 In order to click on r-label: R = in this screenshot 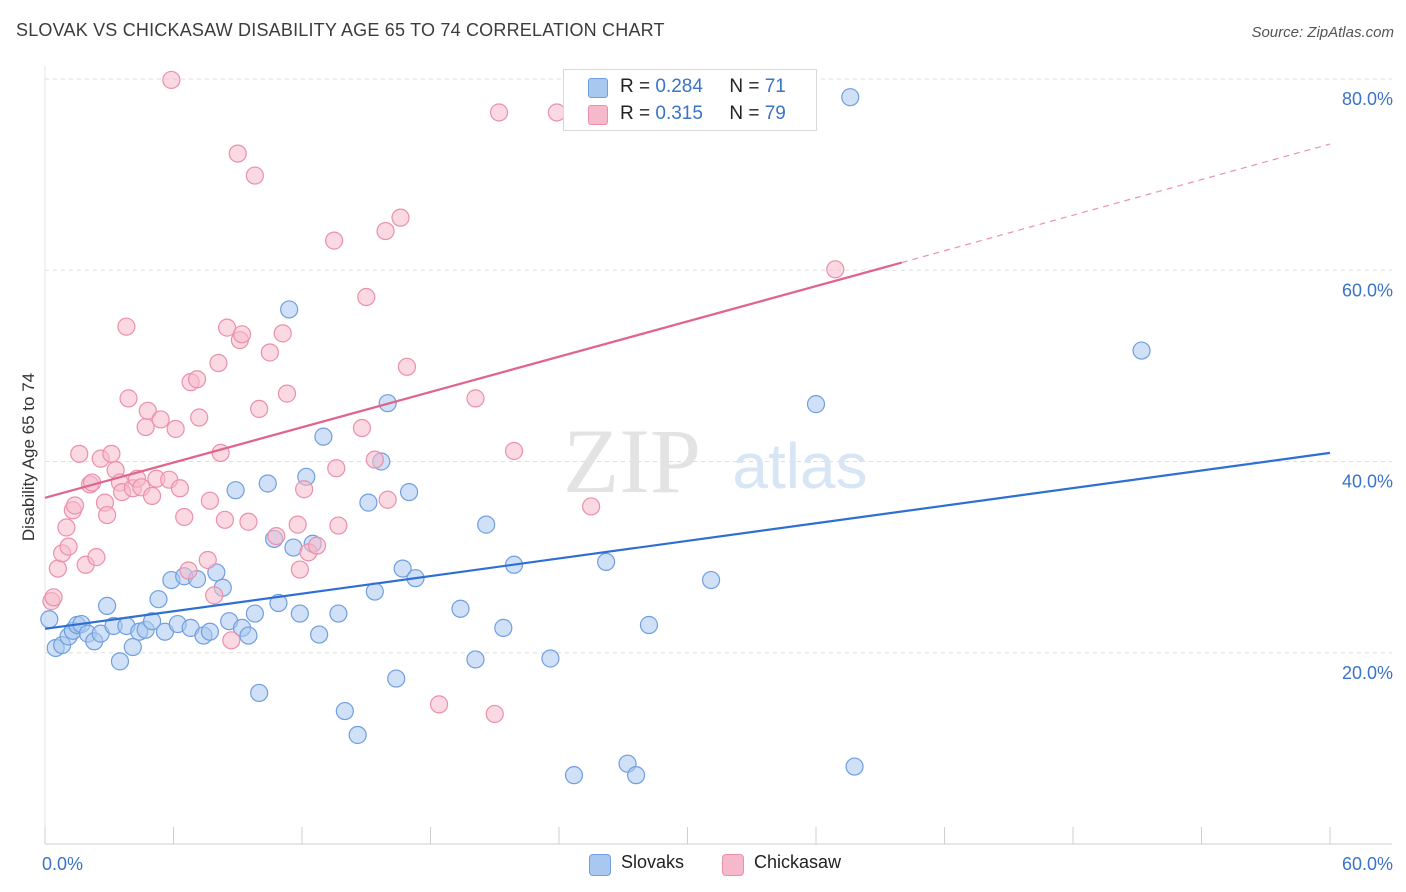, I will do `click(635, 113)`.